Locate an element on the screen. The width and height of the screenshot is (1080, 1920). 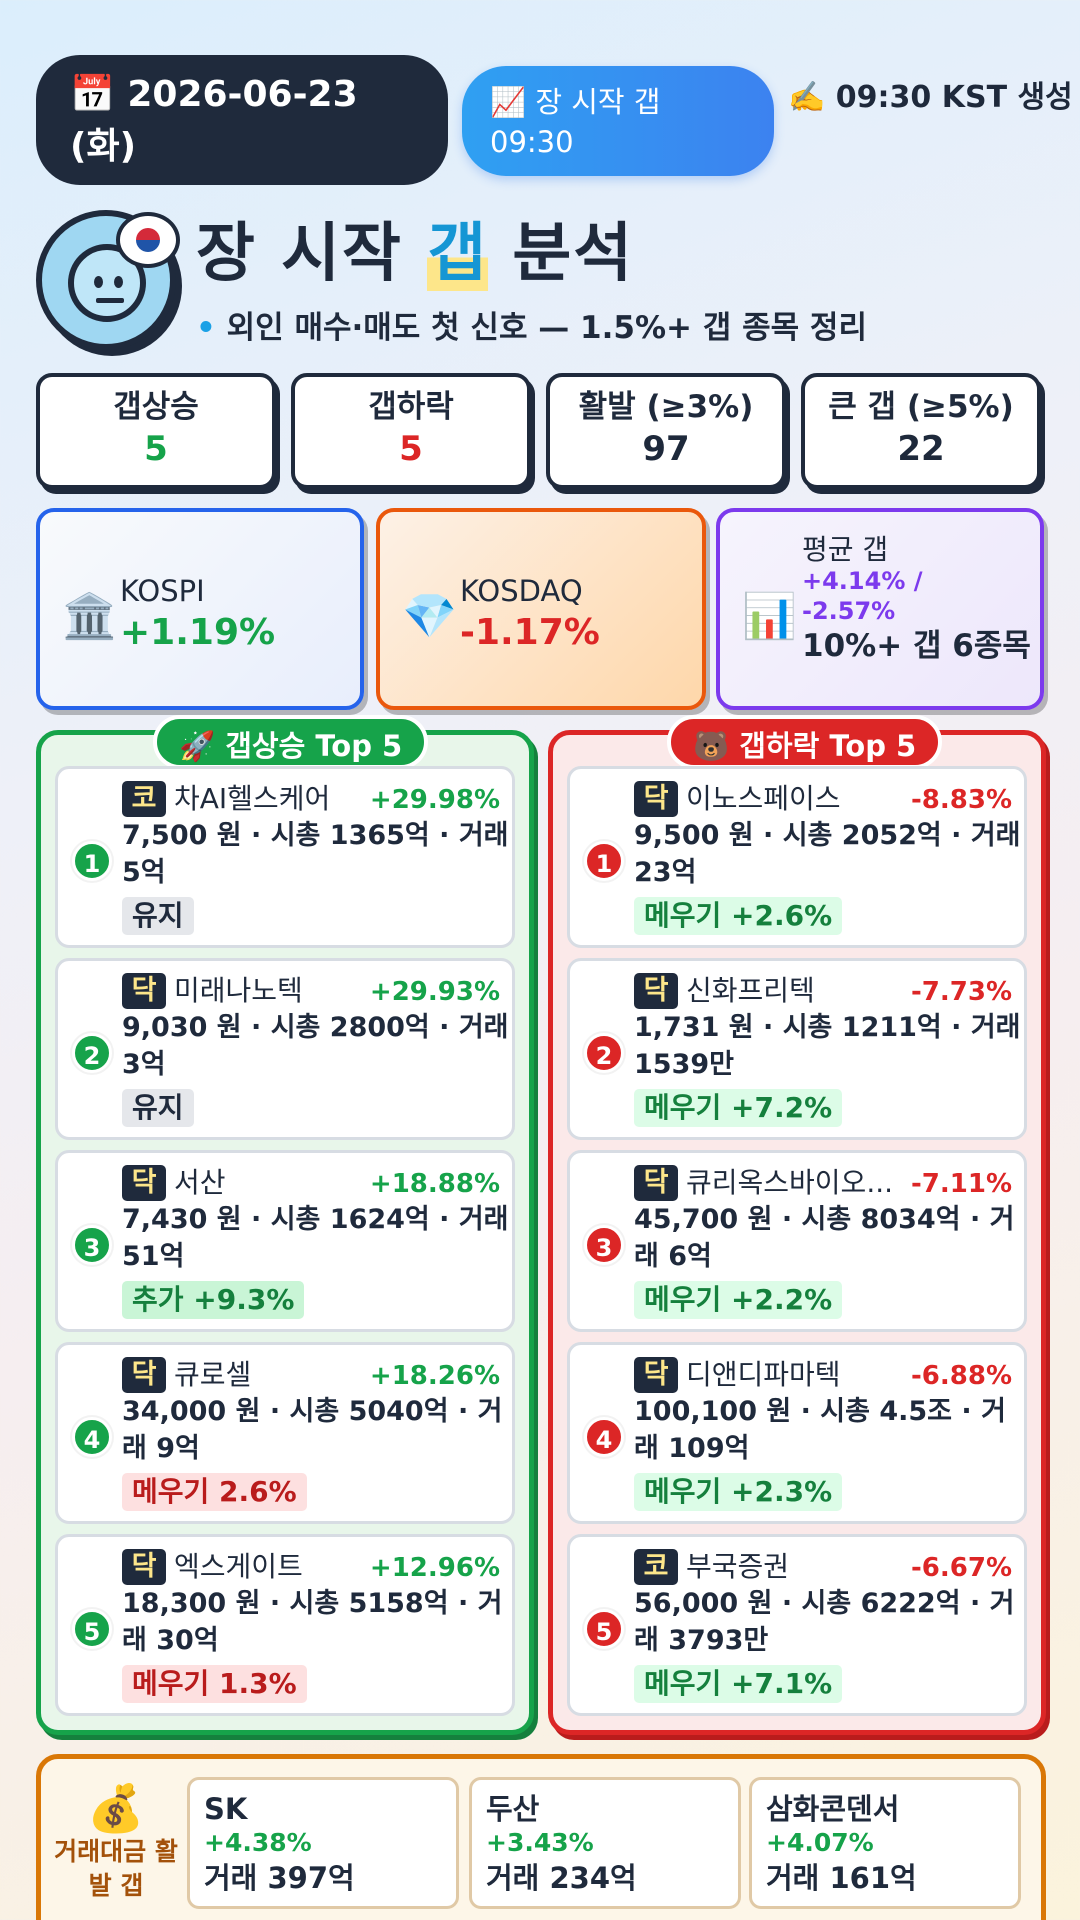
volume-header: 💰 거래대금 활발 갭 is located at coordinates (116, 1842).